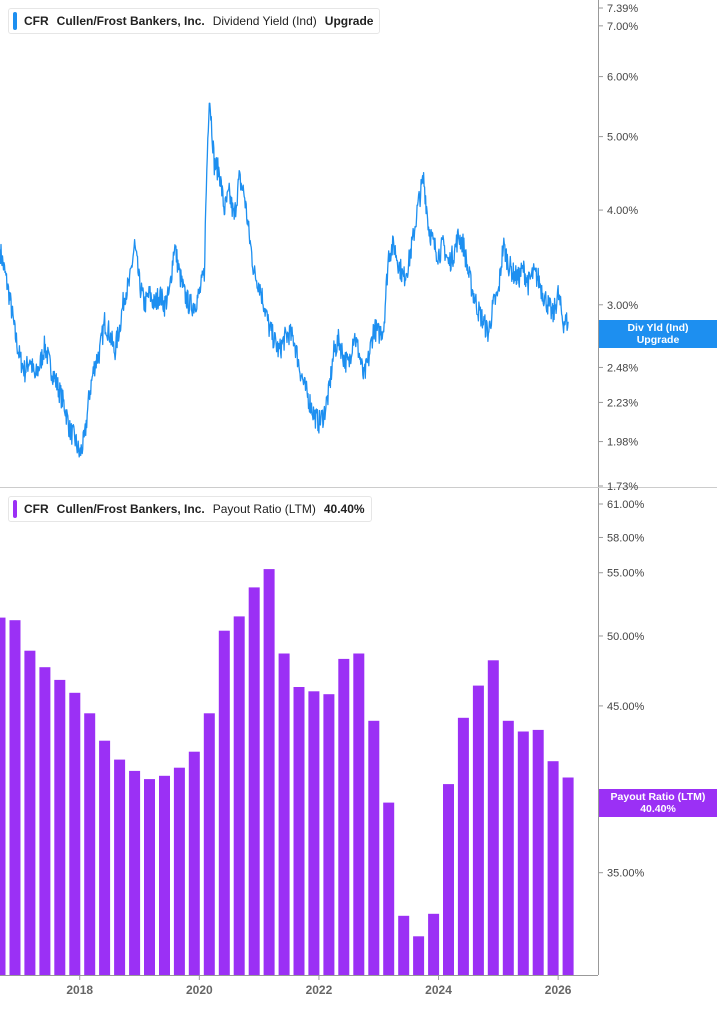 Image resolution: width=717 pixels, height=1010 pixels. Describe the element at coordinates (130, 509) in the screenshot. I see `payout-legend-company: Cullen/Frost Bankers, Inc.` at that location.